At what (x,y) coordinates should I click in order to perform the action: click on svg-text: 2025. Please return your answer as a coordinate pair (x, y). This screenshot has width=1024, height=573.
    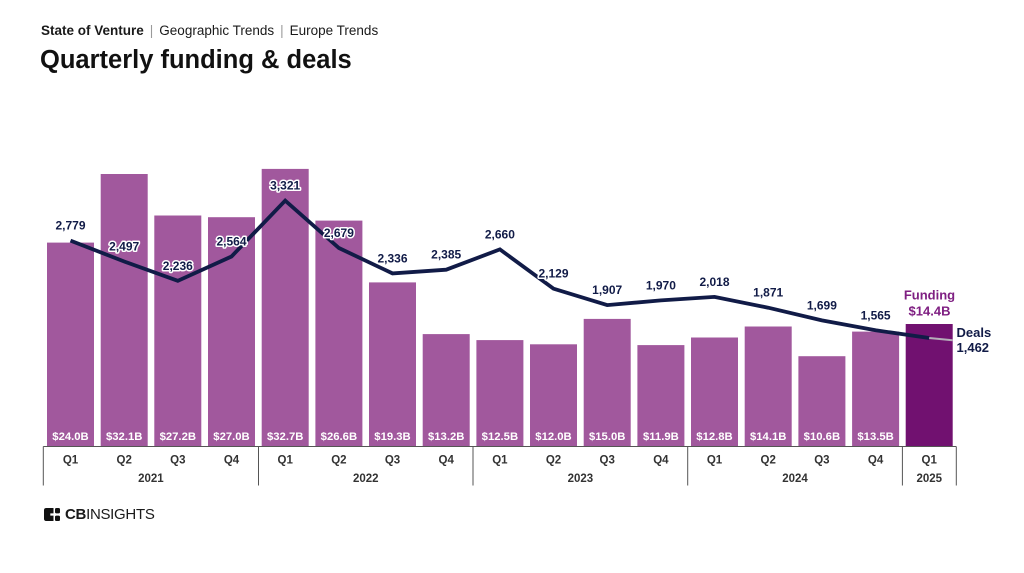
    Looking at the image, I should click on (930, 479).